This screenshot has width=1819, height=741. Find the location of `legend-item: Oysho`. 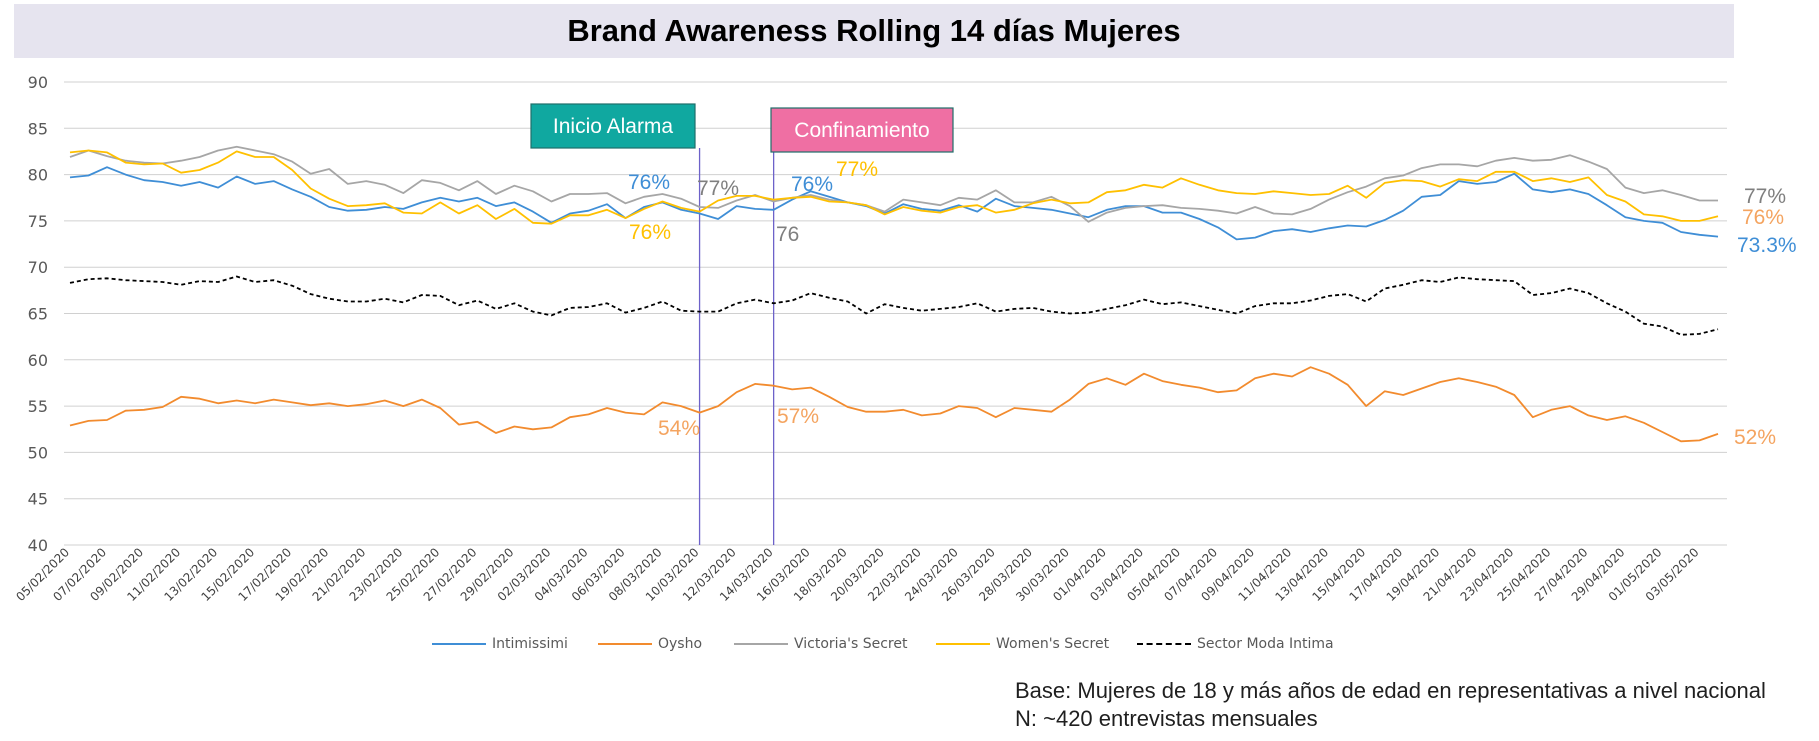

legend-item: Oysho is located at coordinates (650, 644).